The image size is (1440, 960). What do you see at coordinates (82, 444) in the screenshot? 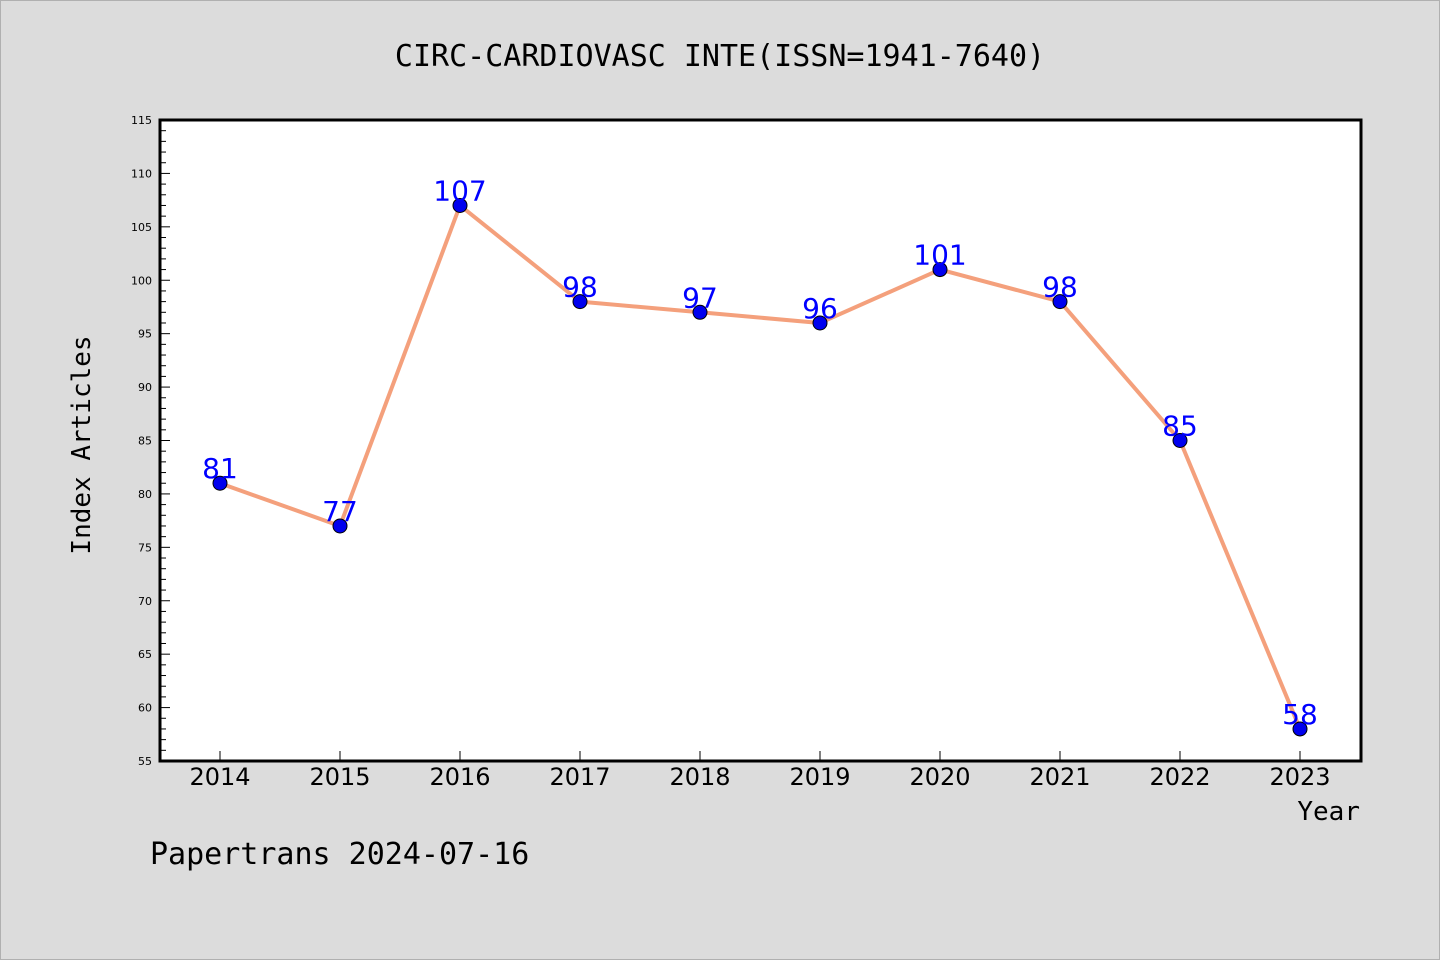
I see `y-axis-title: Index Articles` at bounding box center [82, 444].